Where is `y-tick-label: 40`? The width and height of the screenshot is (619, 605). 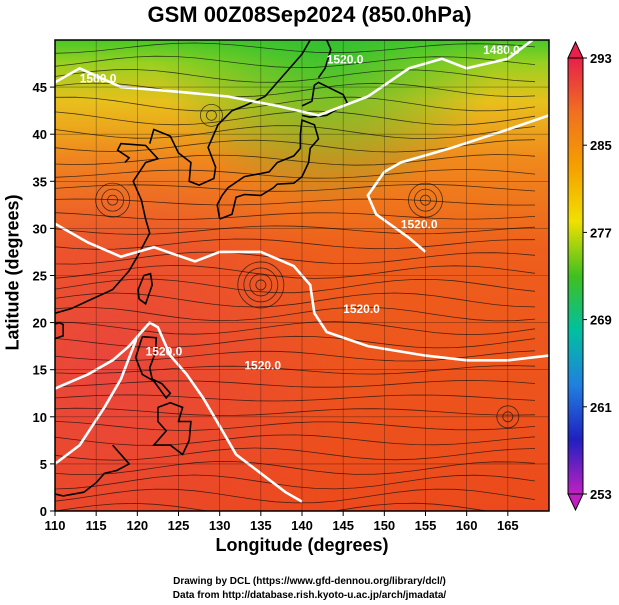
y-tick-label: 40 is located at coordinates (40, 134).